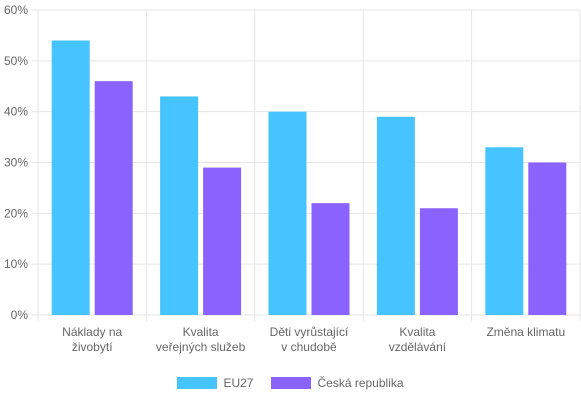  Describe the element at coordinates (16, 213) in the screenshot. I see `y-tick-label: 20%` at that location.